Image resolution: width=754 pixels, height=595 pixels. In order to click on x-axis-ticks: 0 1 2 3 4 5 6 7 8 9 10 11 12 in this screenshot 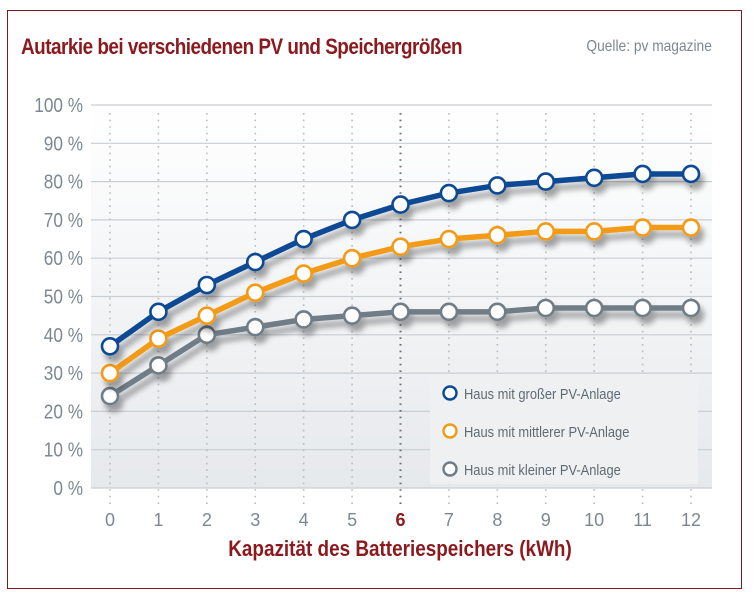, I will do `click(403, 520)`.